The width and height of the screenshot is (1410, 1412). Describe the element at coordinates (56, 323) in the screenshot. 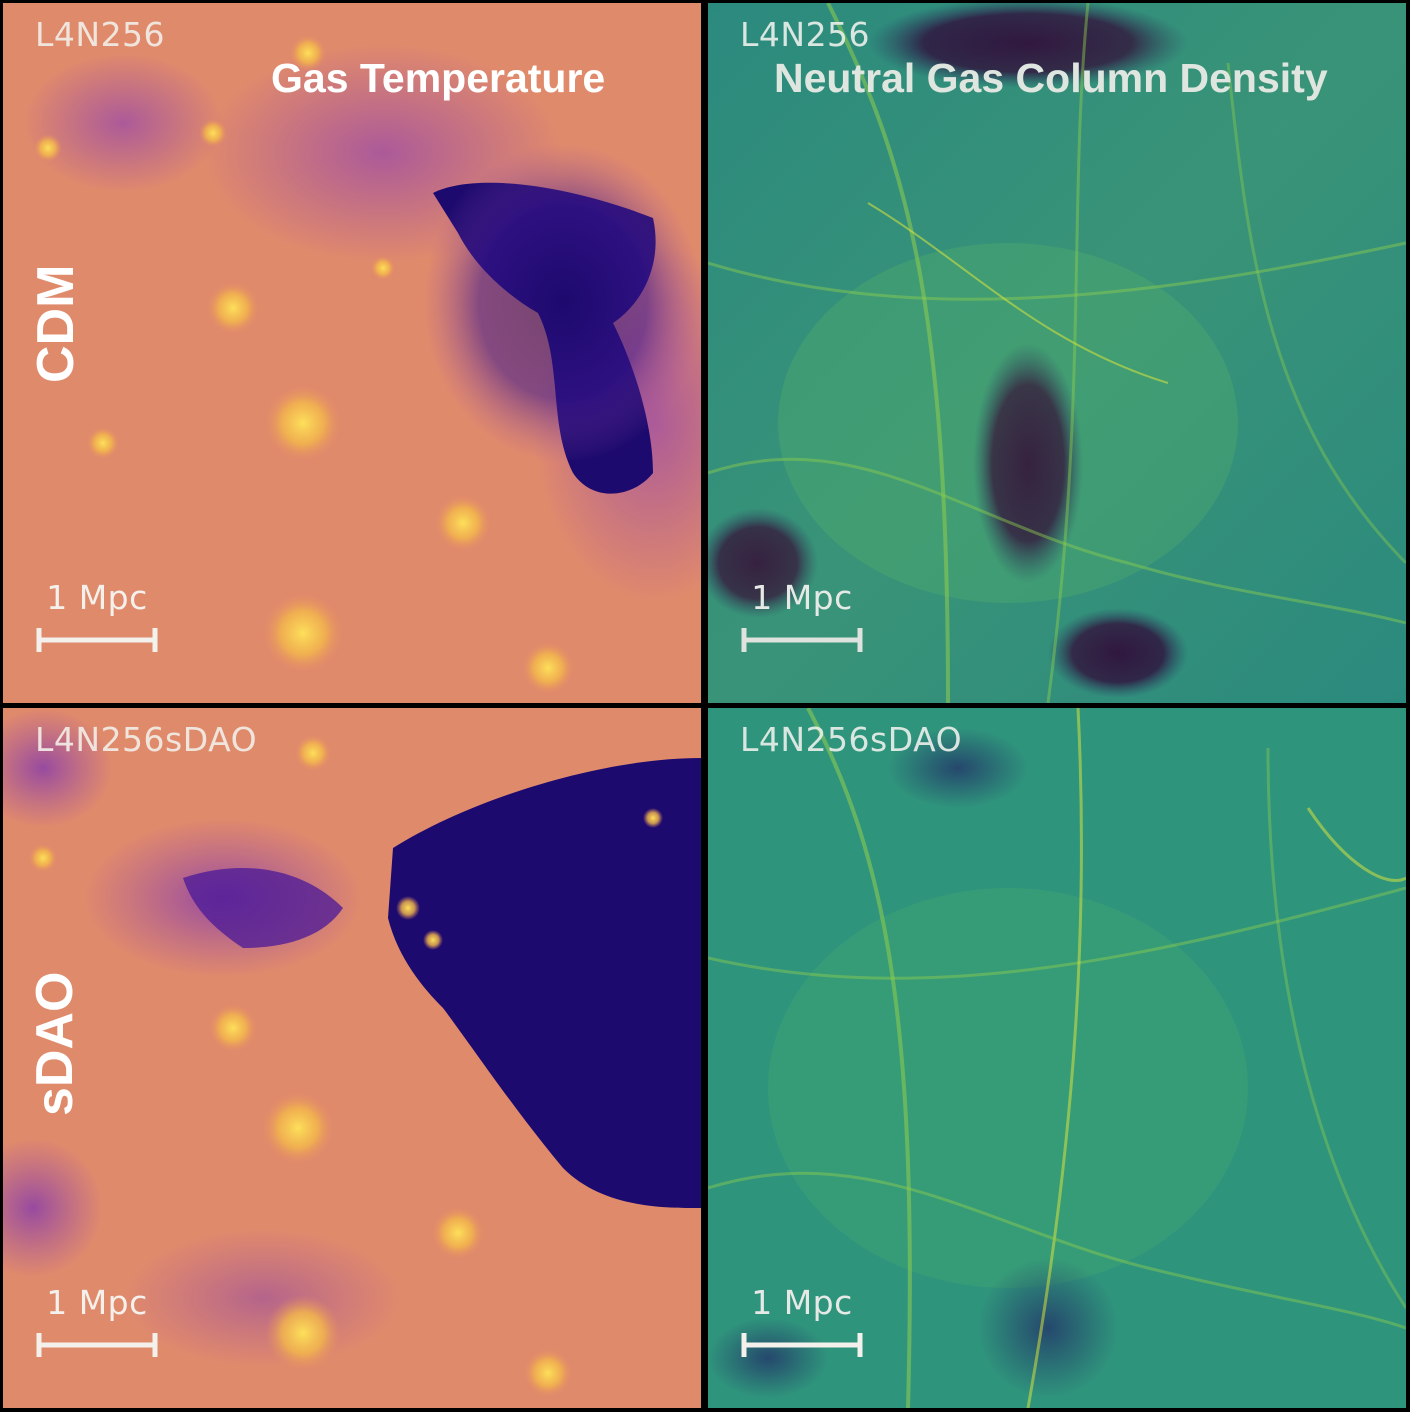

I see `model-label-cdm: CDM` at that location.